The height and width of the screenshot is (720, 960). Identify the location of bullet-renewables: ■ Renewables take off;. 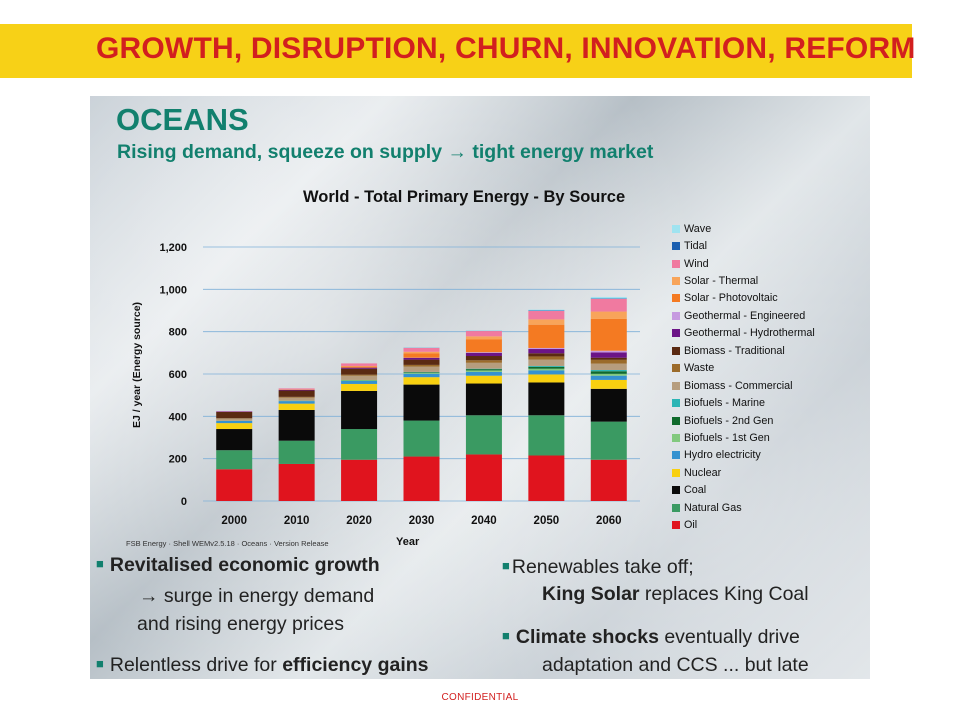
(598, 567).